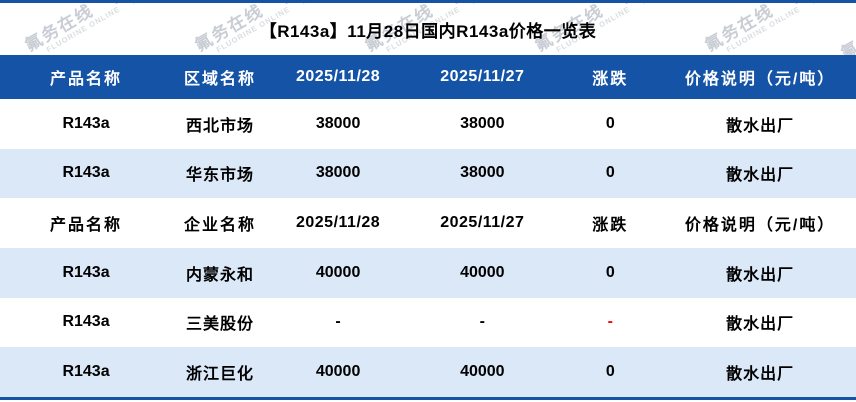  What do you see at coordinates (428, 124) in the screenshot?
I see `table-row: R143a 西北市场 38000 38000 0 散水出厂` at bounding box center [428, 124].